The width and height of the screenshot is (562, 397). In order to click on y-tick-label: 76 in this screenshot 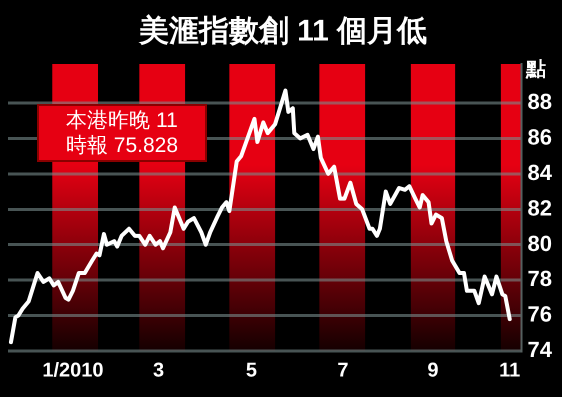, I will do `click(540, 314)`.